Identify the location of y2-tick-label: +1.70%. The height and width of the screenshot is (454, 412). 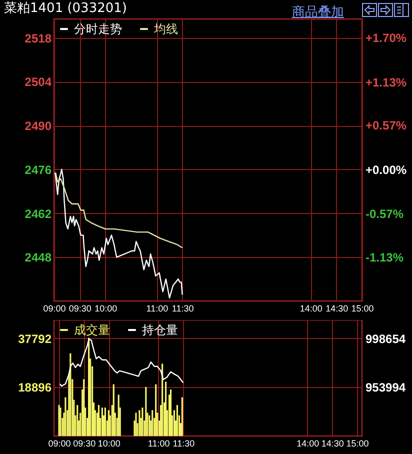
(386, 38).